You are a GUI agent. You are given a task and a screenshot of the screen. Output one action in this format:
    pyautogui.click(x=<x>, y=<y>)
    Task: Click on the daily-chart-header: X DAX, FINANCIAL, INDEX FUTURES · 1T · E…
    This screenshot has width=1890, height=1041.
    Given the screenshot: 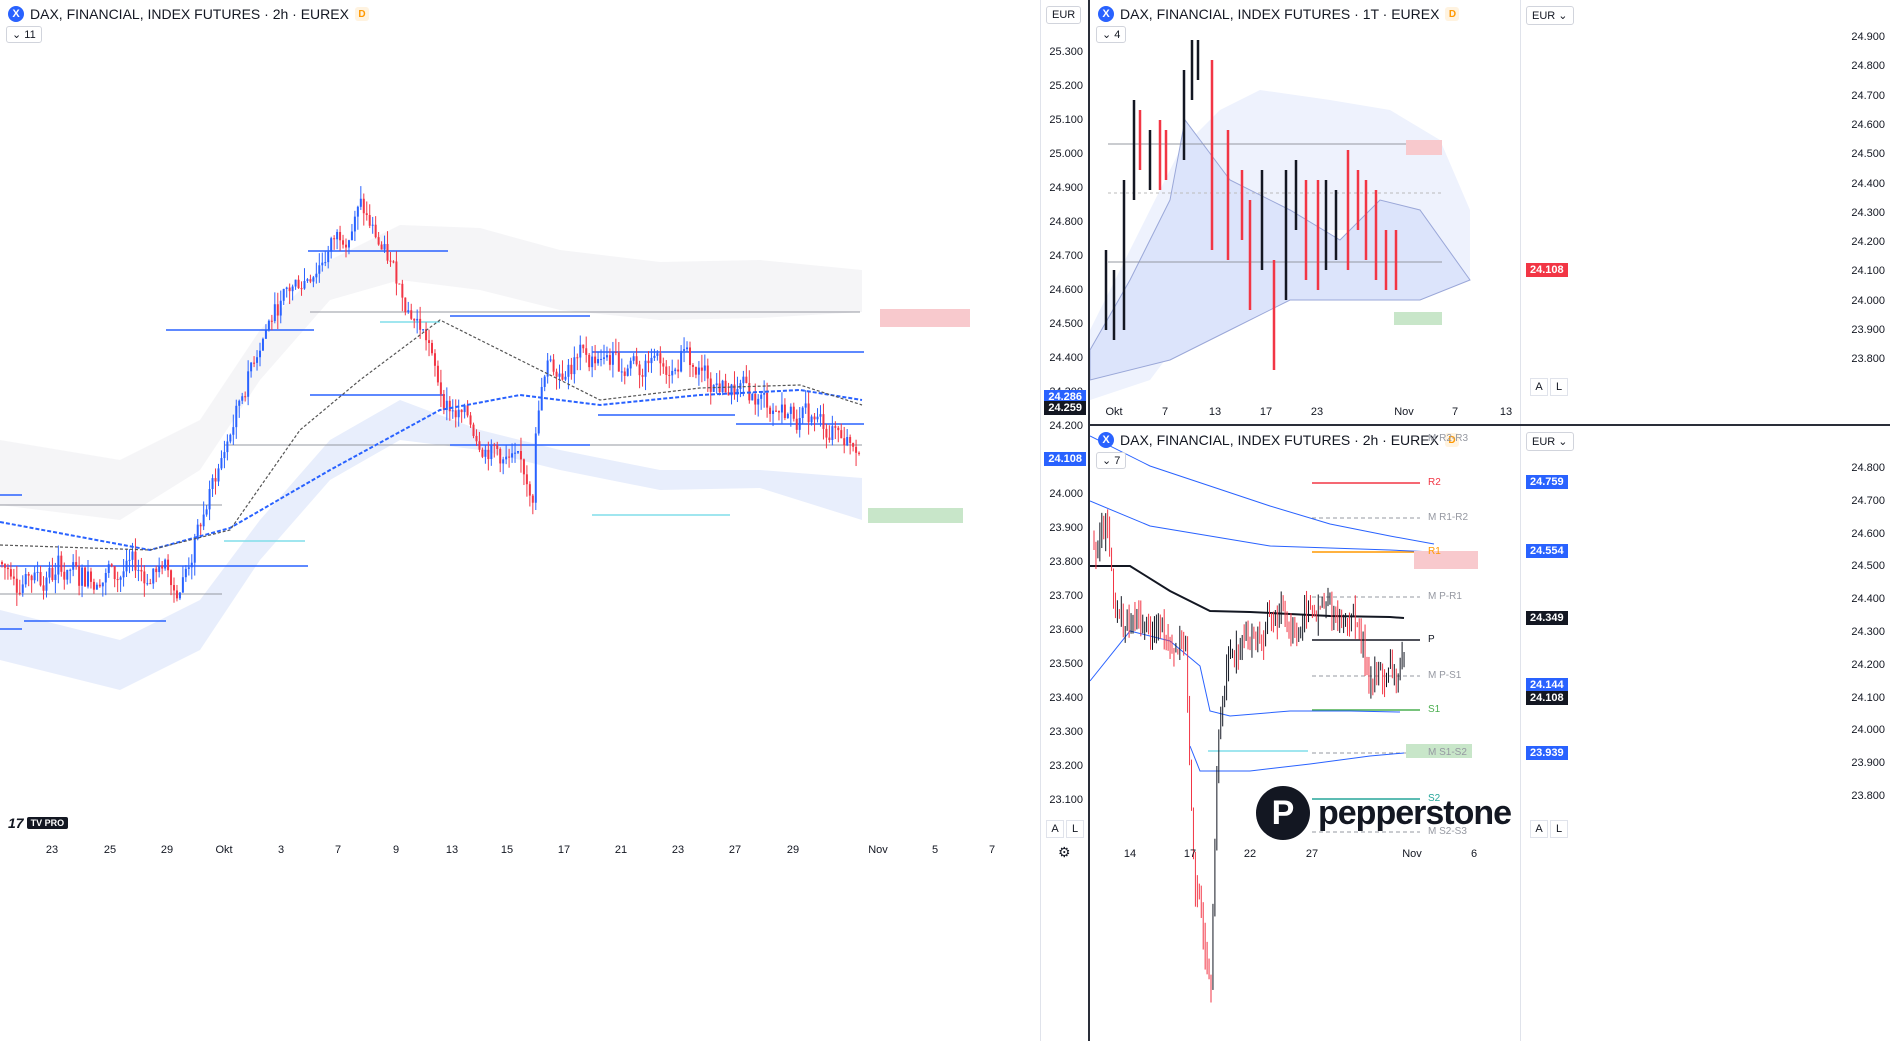 What is the action you would take?
    pyautogui.click(x=1279, y=14)
    